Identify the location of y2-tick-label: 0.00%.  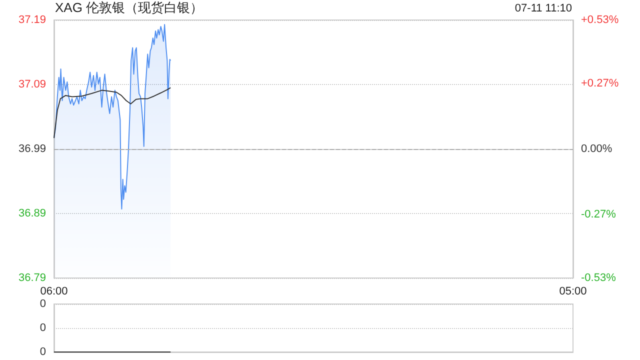
(596, 149).